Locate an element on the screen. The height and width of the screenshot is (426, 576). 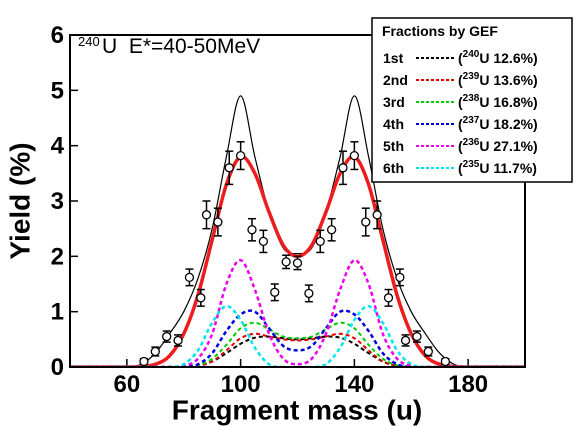
legend-fraction-text: U 11.7%) is located at coordinates (508, 168).